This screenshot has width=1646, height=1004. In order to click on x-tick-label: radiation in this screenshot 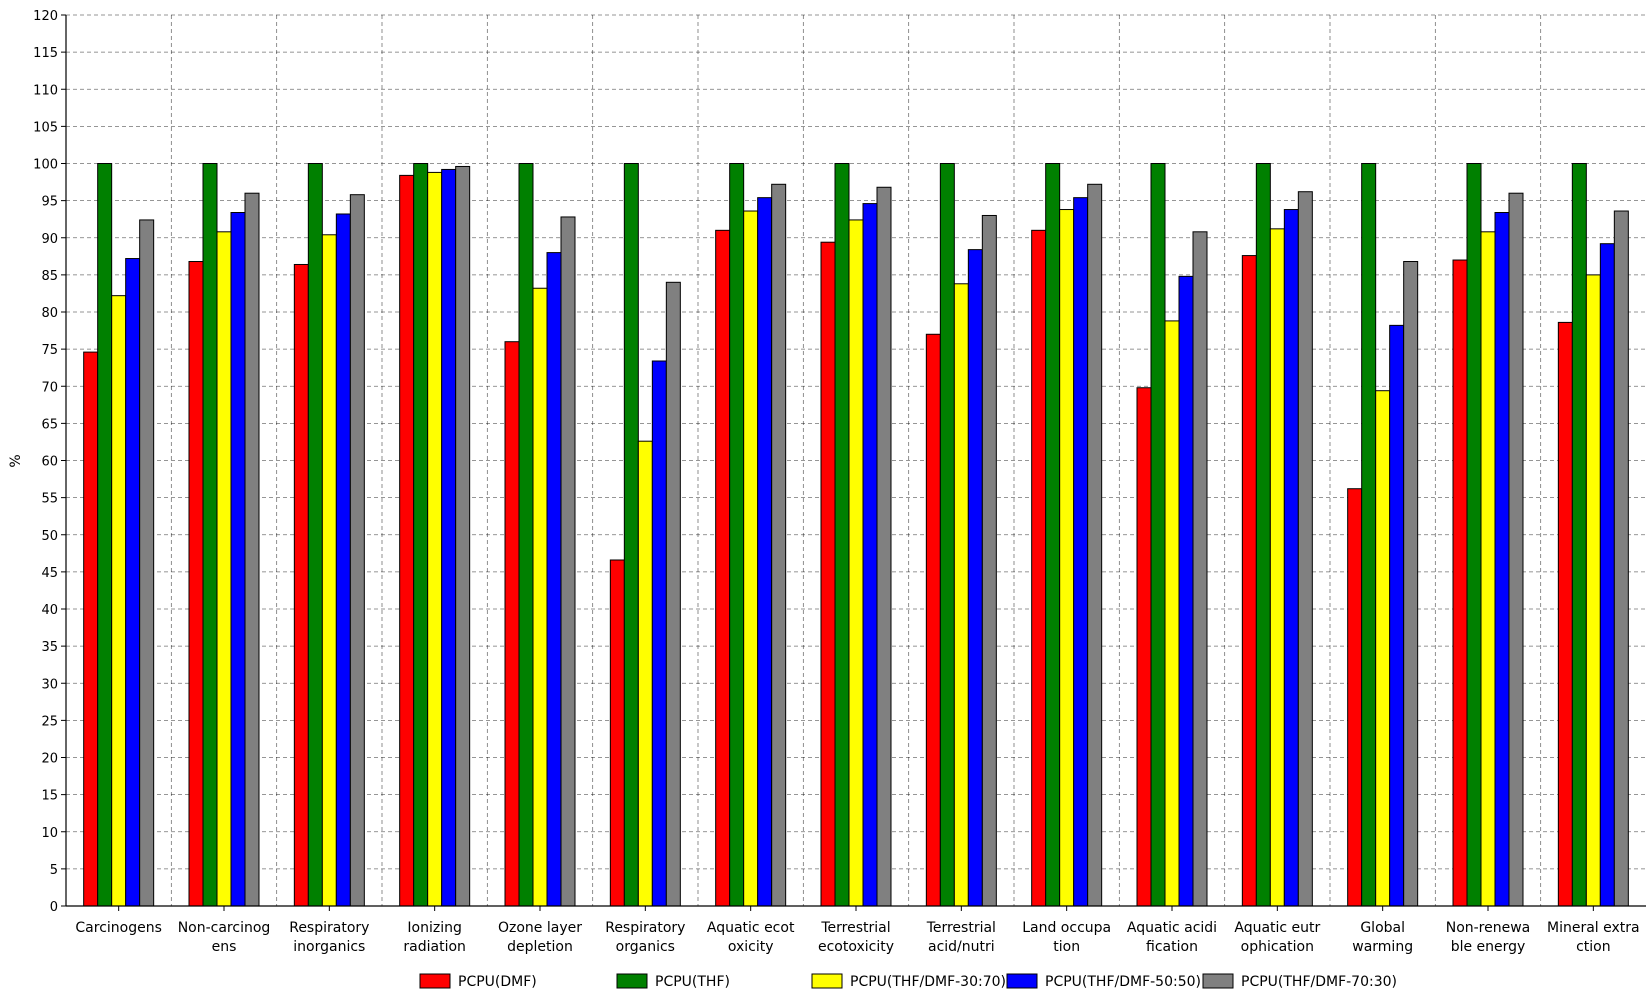, I will do `click(434, 947)`.